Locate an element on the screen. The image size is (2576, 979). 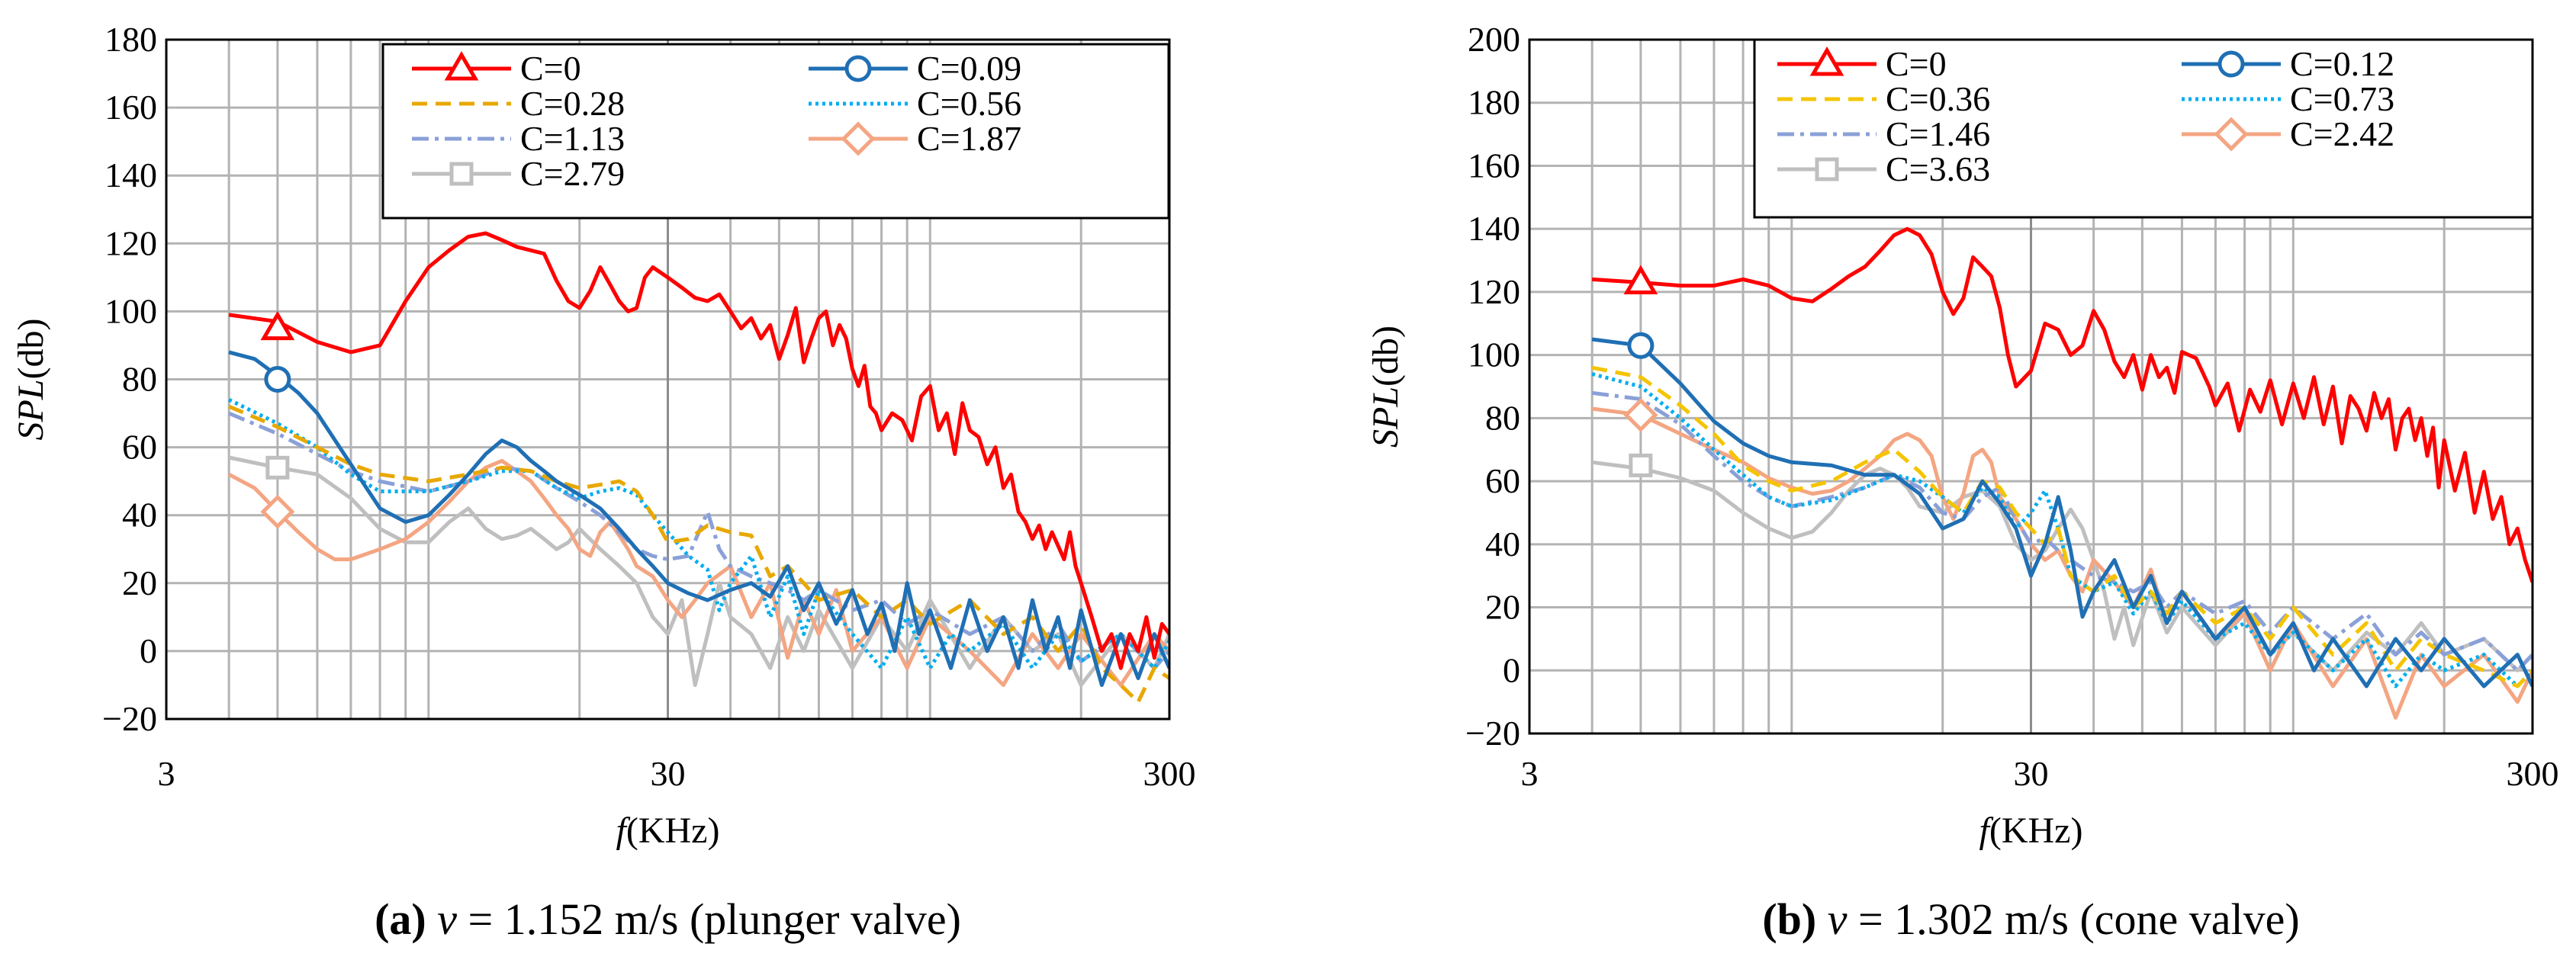
series-line-C=0.28 is located at coordinates (698, 554).